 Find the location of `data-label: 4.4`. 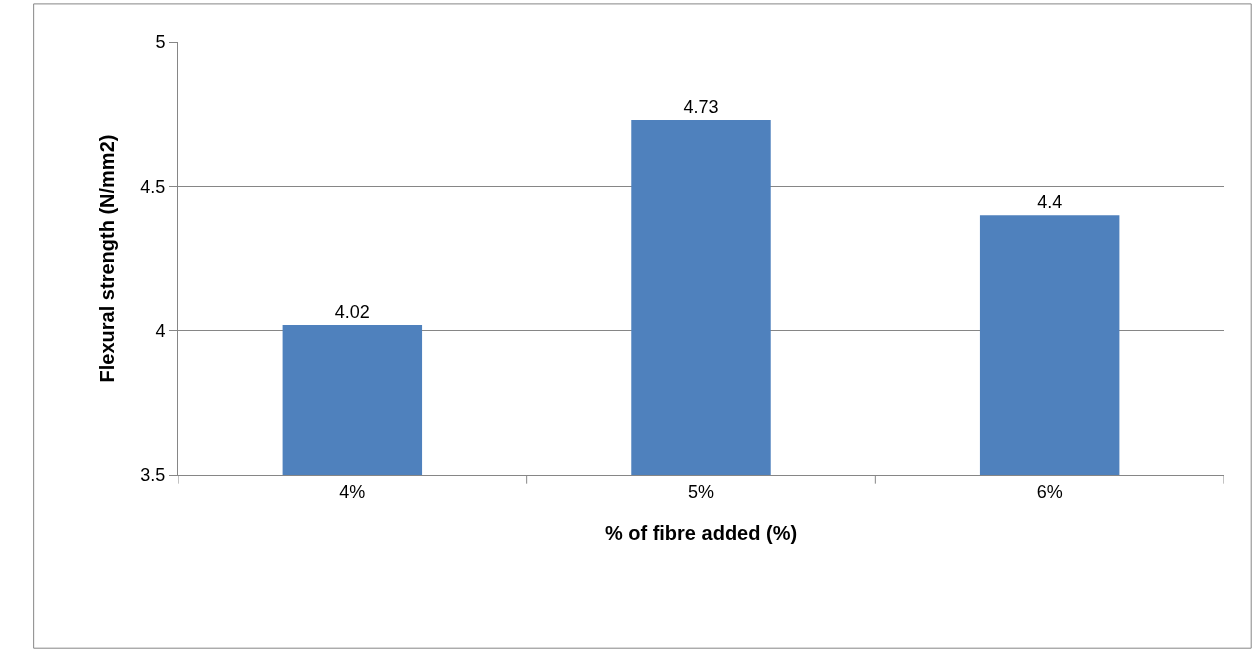

data-label: 4.4 is located at coordinates (1050, 202).